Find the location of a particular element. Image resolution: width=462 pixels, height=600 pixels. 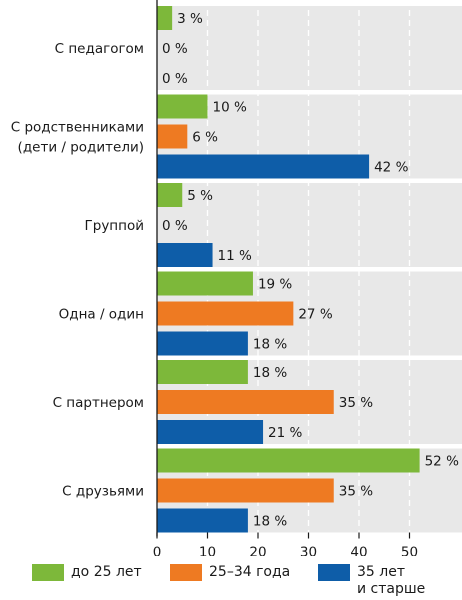

value-label: 27 % is located at coordinates (315, 315).